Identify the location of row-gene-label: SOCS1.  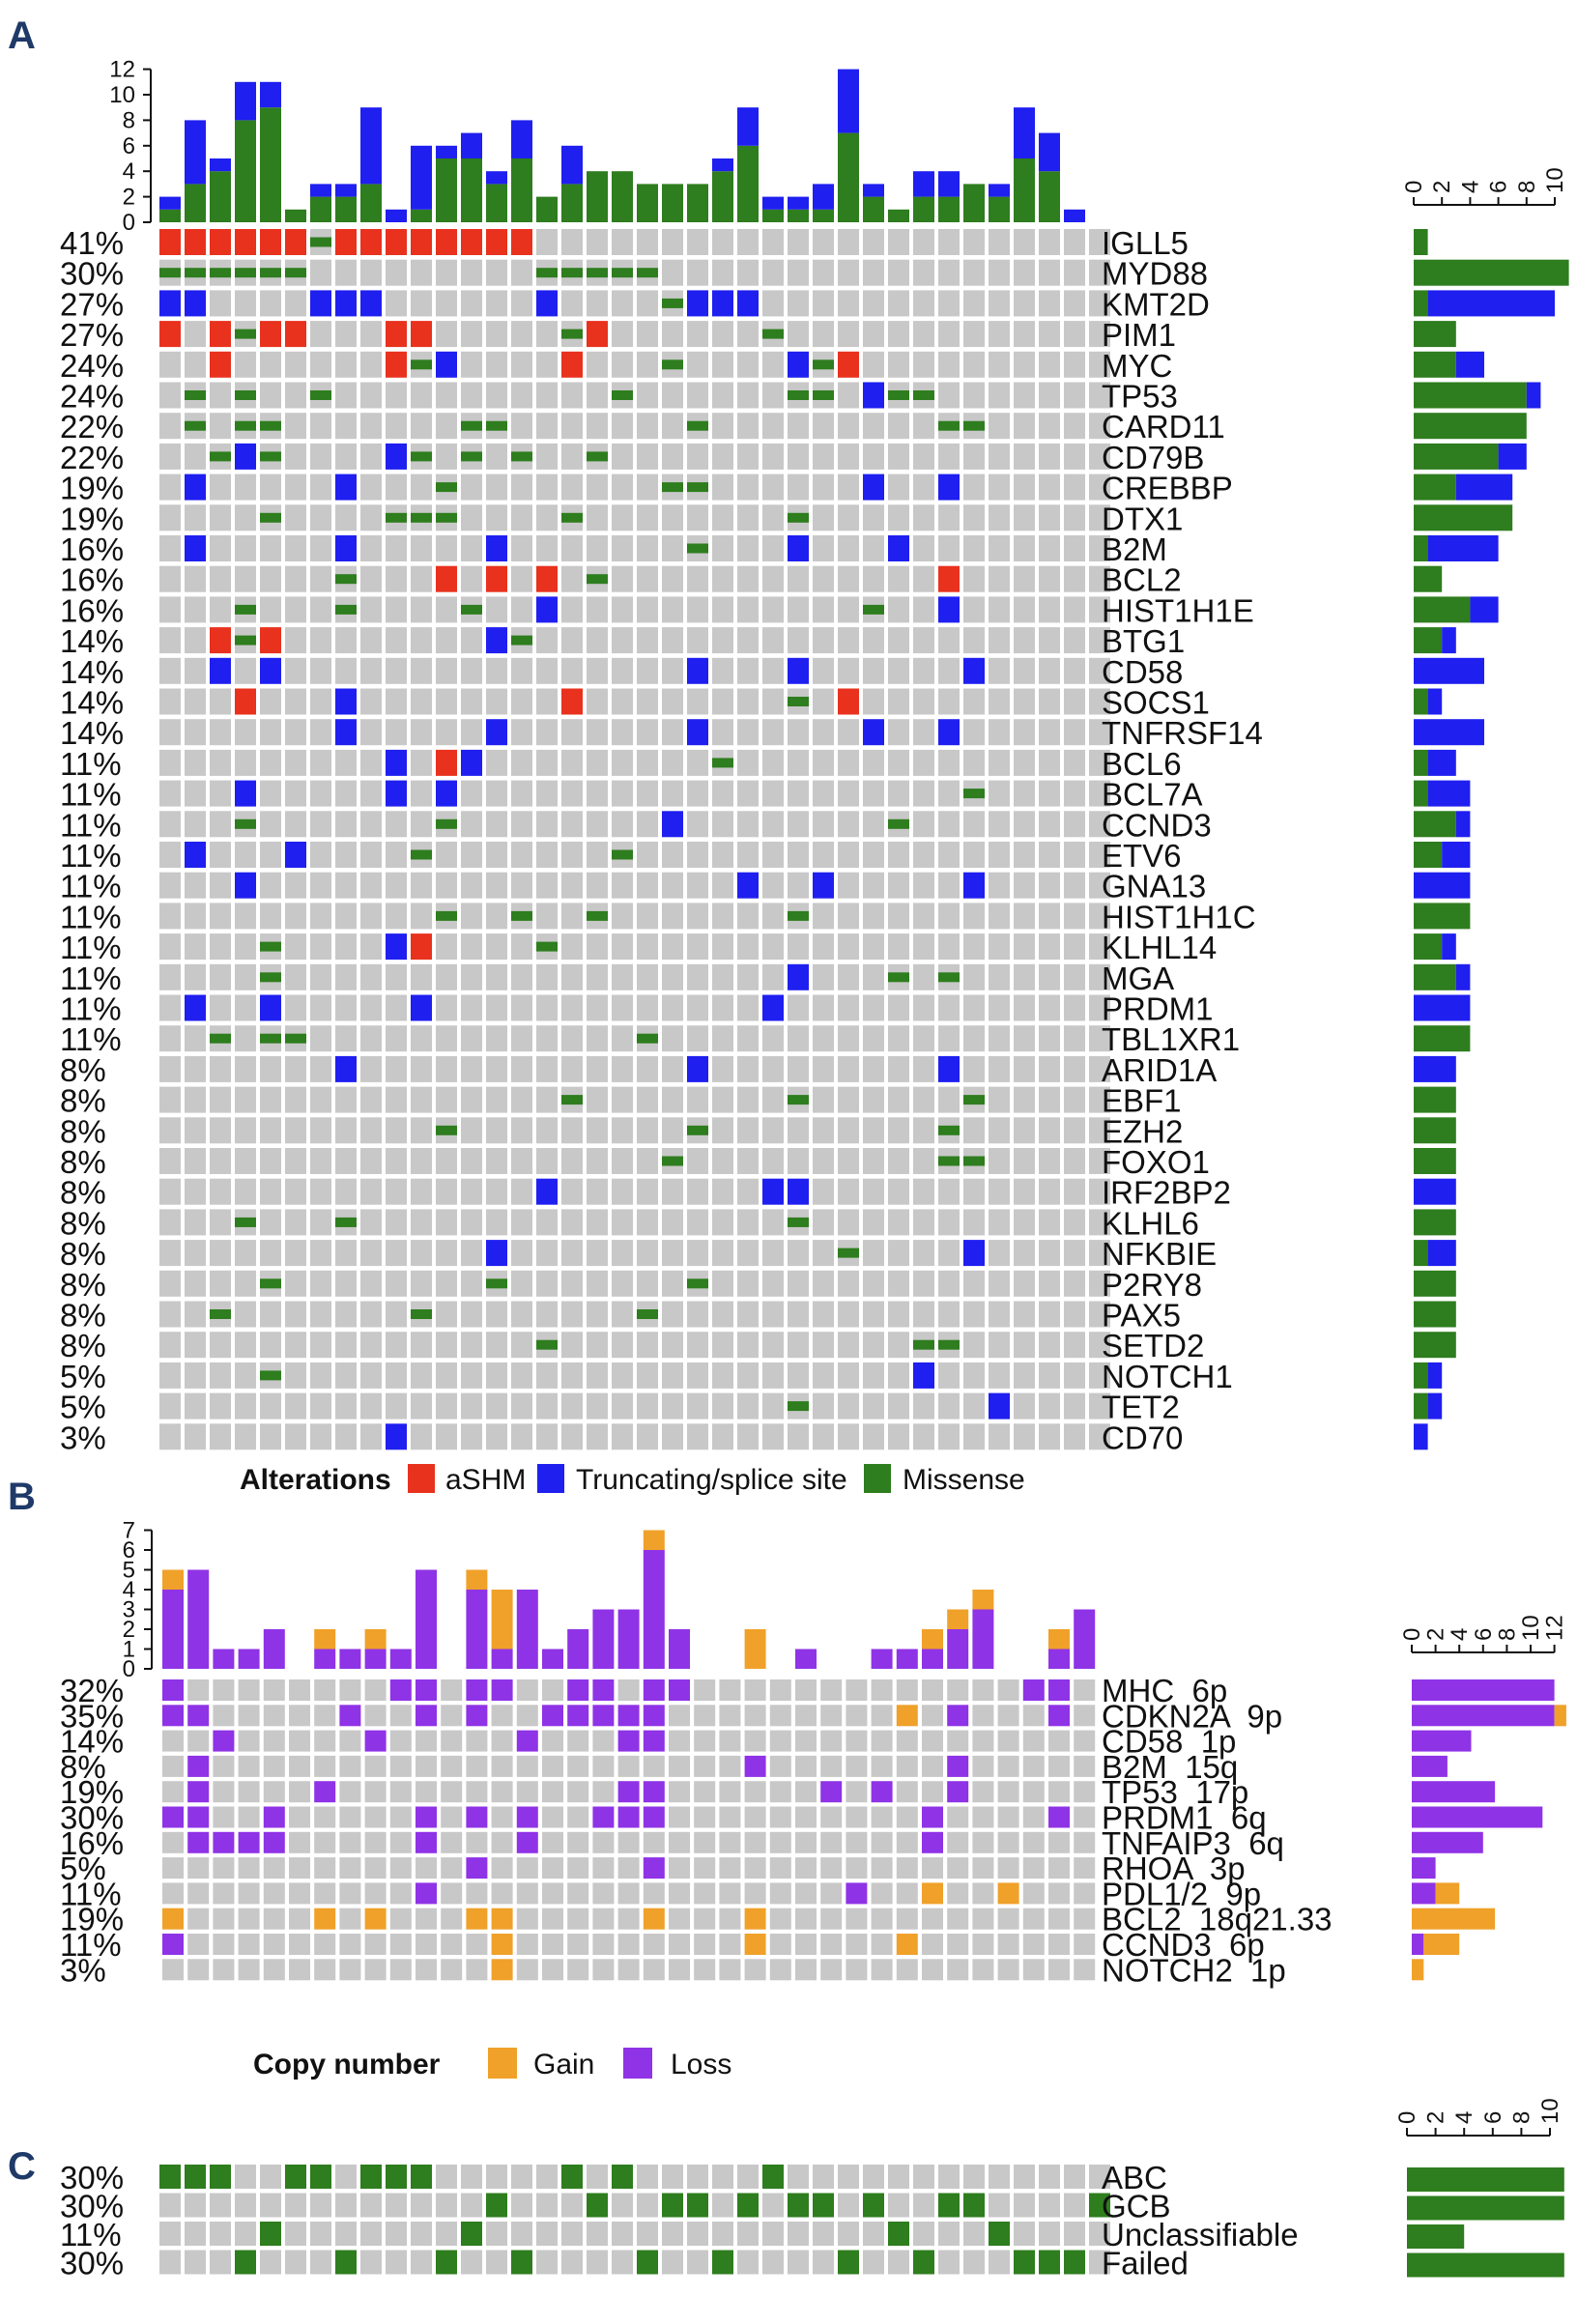
(1156, 703).